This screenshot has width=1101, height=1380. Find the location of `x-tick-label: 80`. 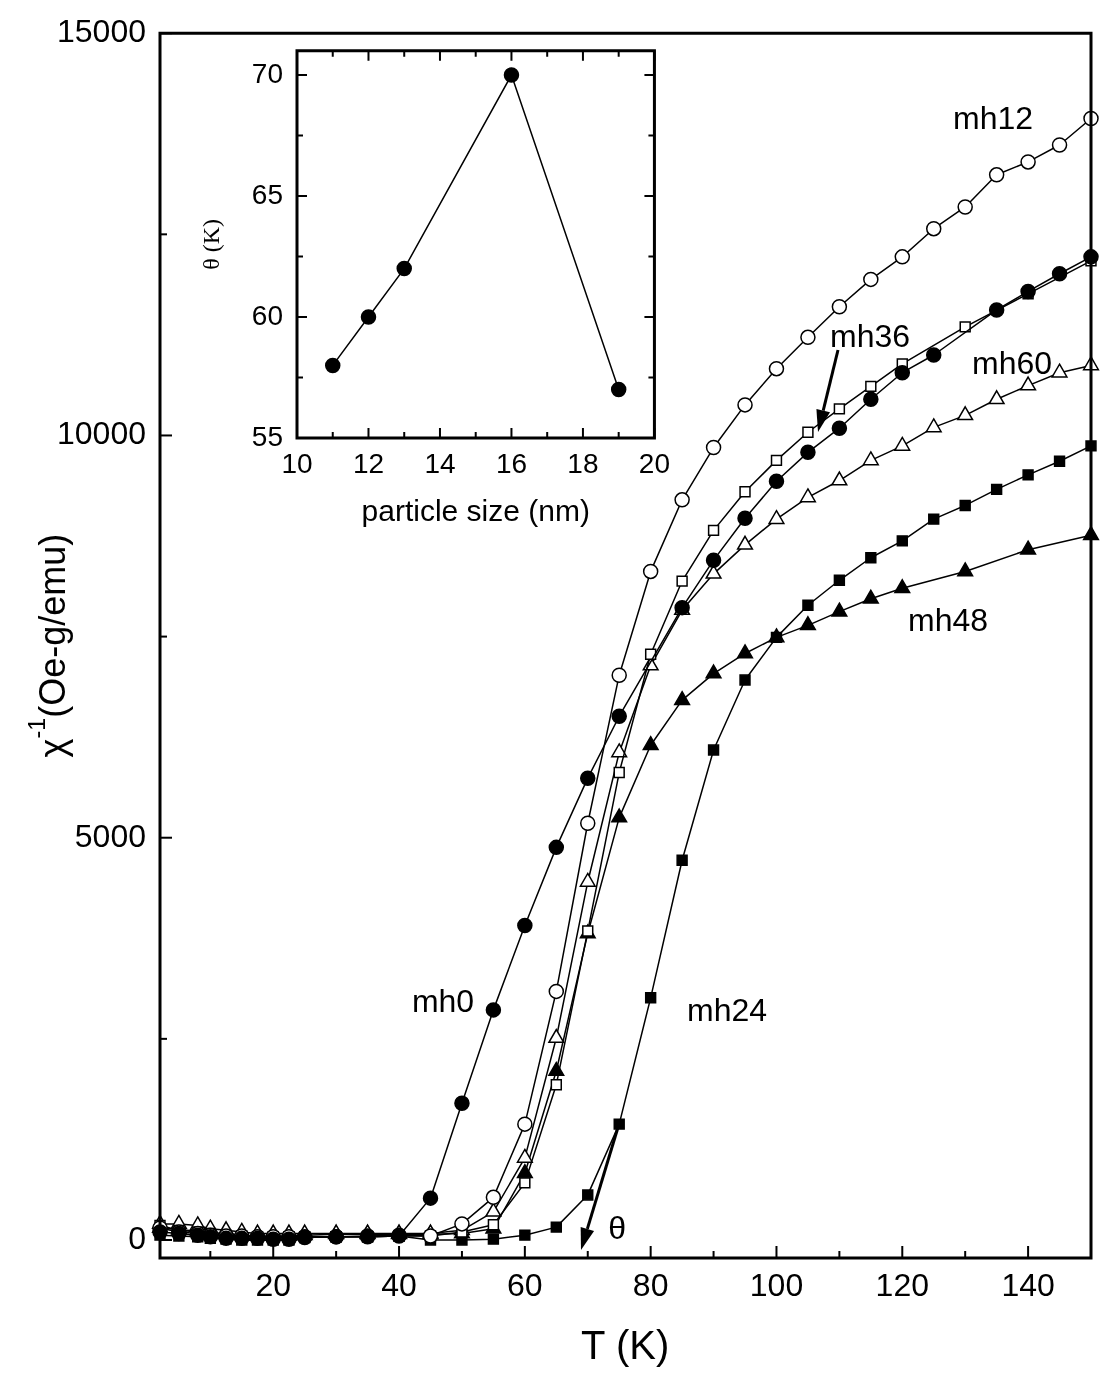

x-tick-label: 80 is located at coordinates (650, 1285).